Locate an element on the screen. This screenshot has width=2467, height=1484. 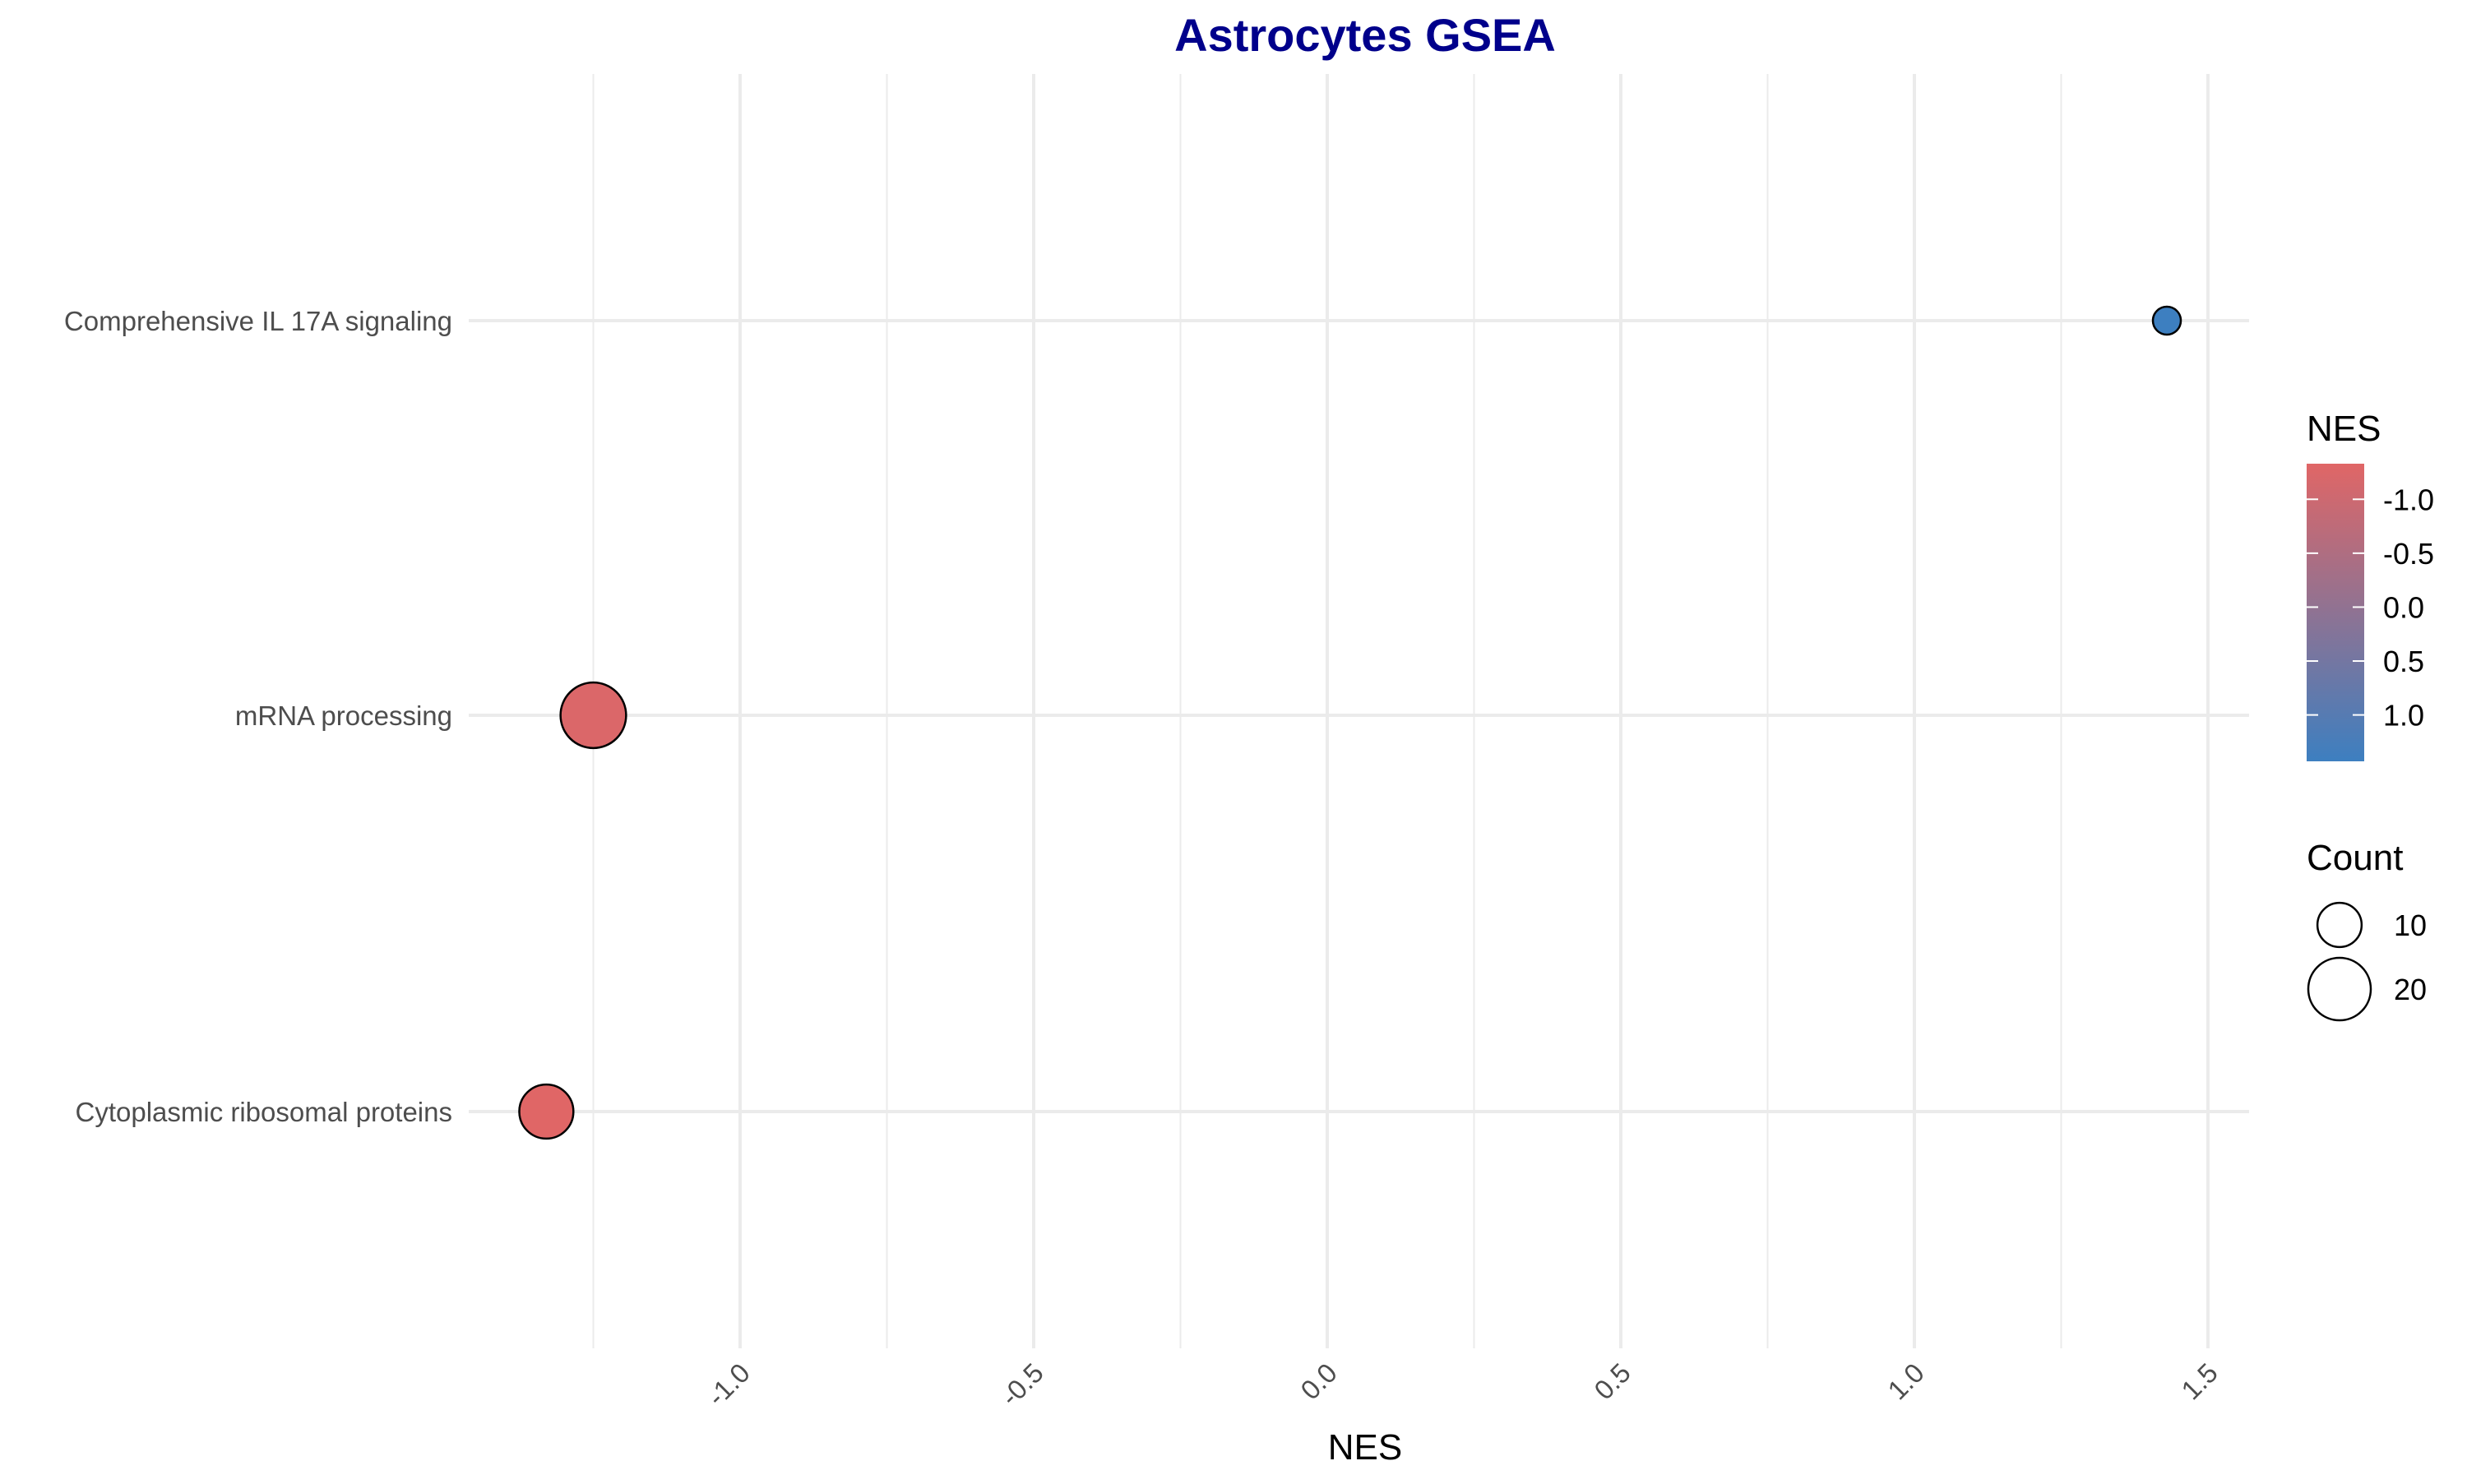
color-legend-label: 1.0 is located at coordinates (2403, 716).